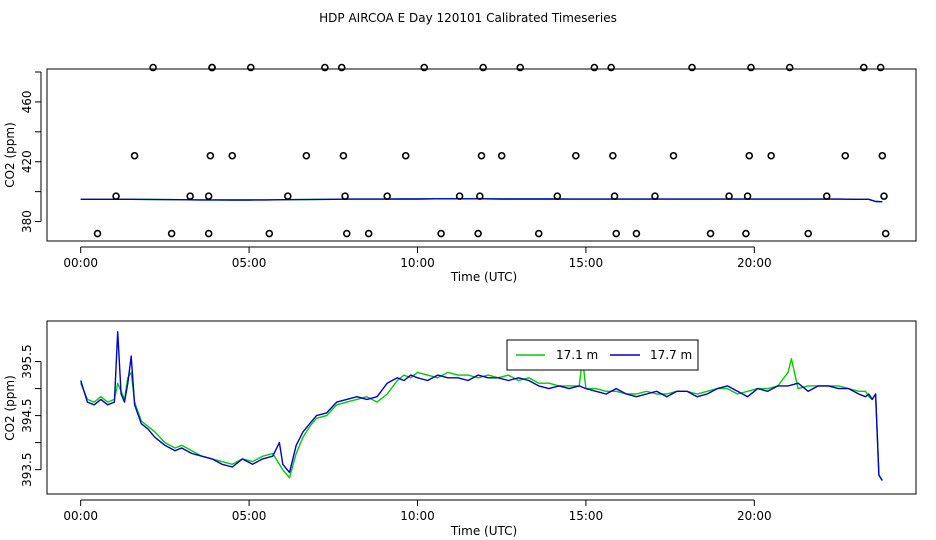  Describe the element at coordinates (483, 531) in the screenshot. I see `bottom-x-axis-label: Time (UTC)` at that location.